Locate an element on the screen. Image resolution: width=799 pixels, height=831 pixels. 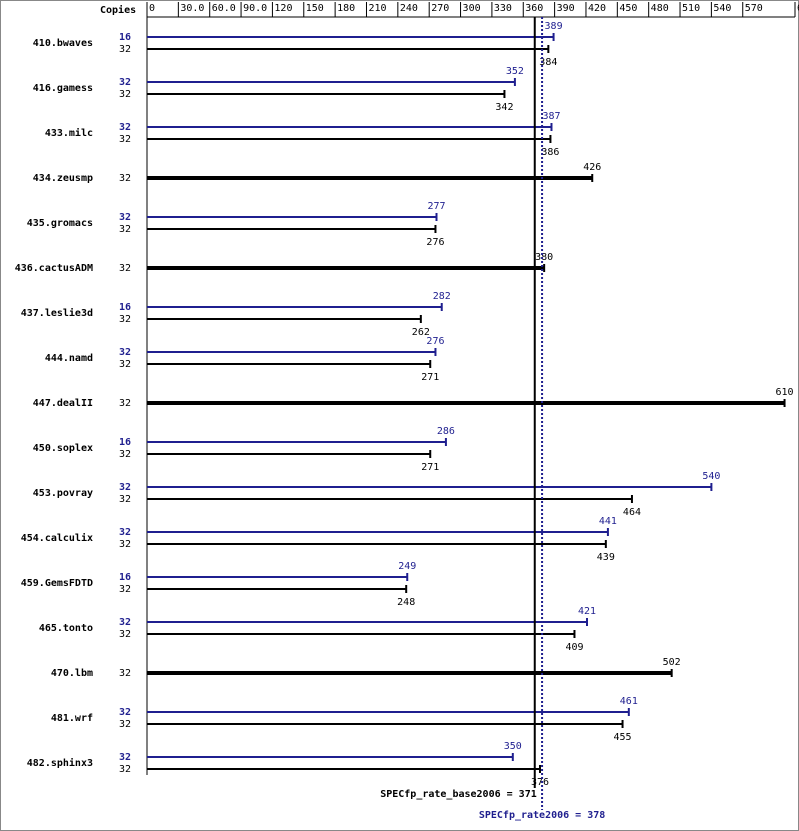
value-label: 277 is located at coordinates (436, 206).